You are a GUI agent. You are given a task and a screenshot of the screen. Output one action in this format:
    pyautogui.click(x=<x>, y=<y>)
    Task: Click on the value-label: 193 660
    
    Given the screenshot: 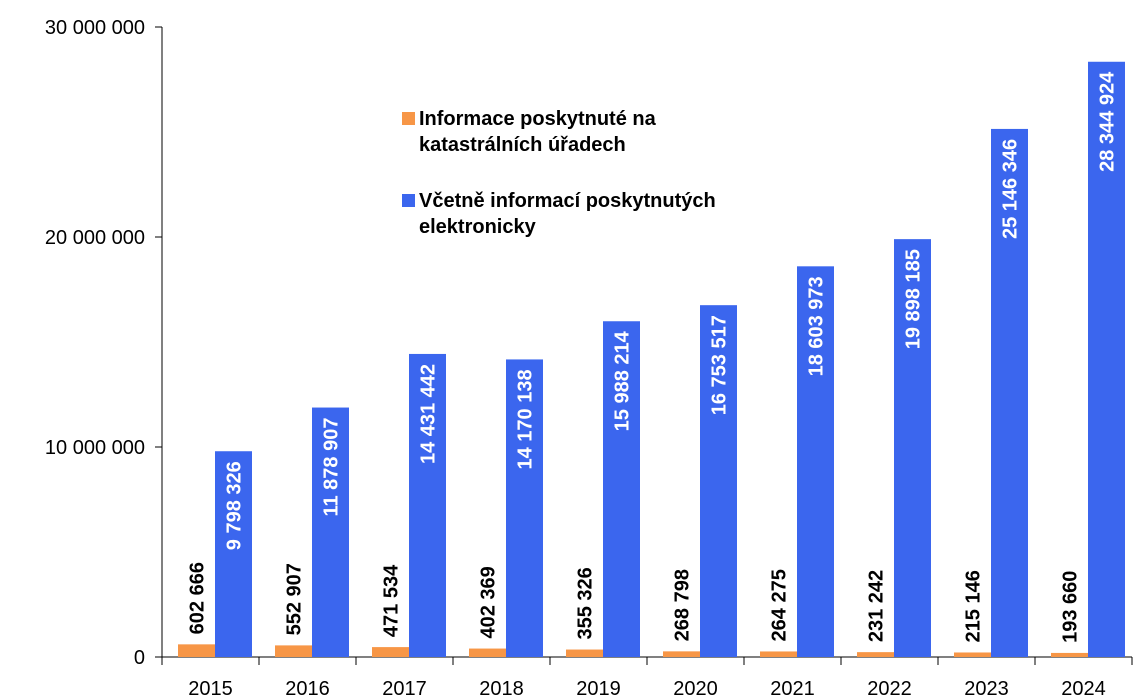 What is the action you would take?
    pyautogui.click(x=1071, y=607)
    